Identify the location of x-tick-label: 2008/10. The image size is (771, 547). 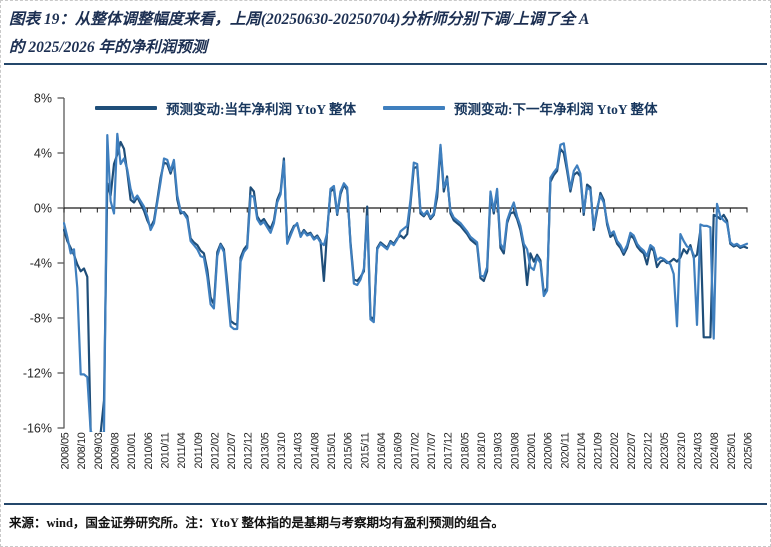
(82, 450).